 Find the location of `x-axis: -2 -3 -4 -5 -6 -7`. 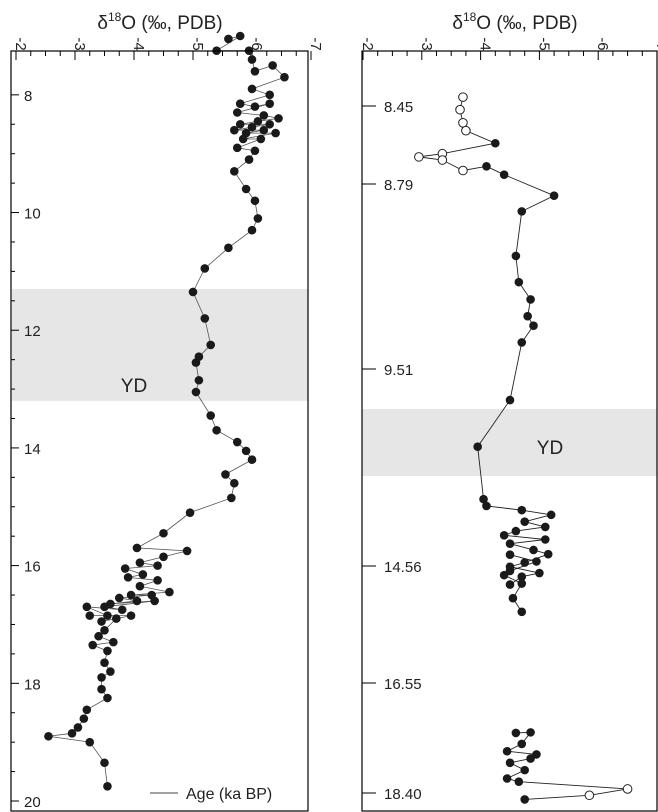

x-axis: -2 -3 -4 -5 -6 -7 is located at coordinates (508, 48).